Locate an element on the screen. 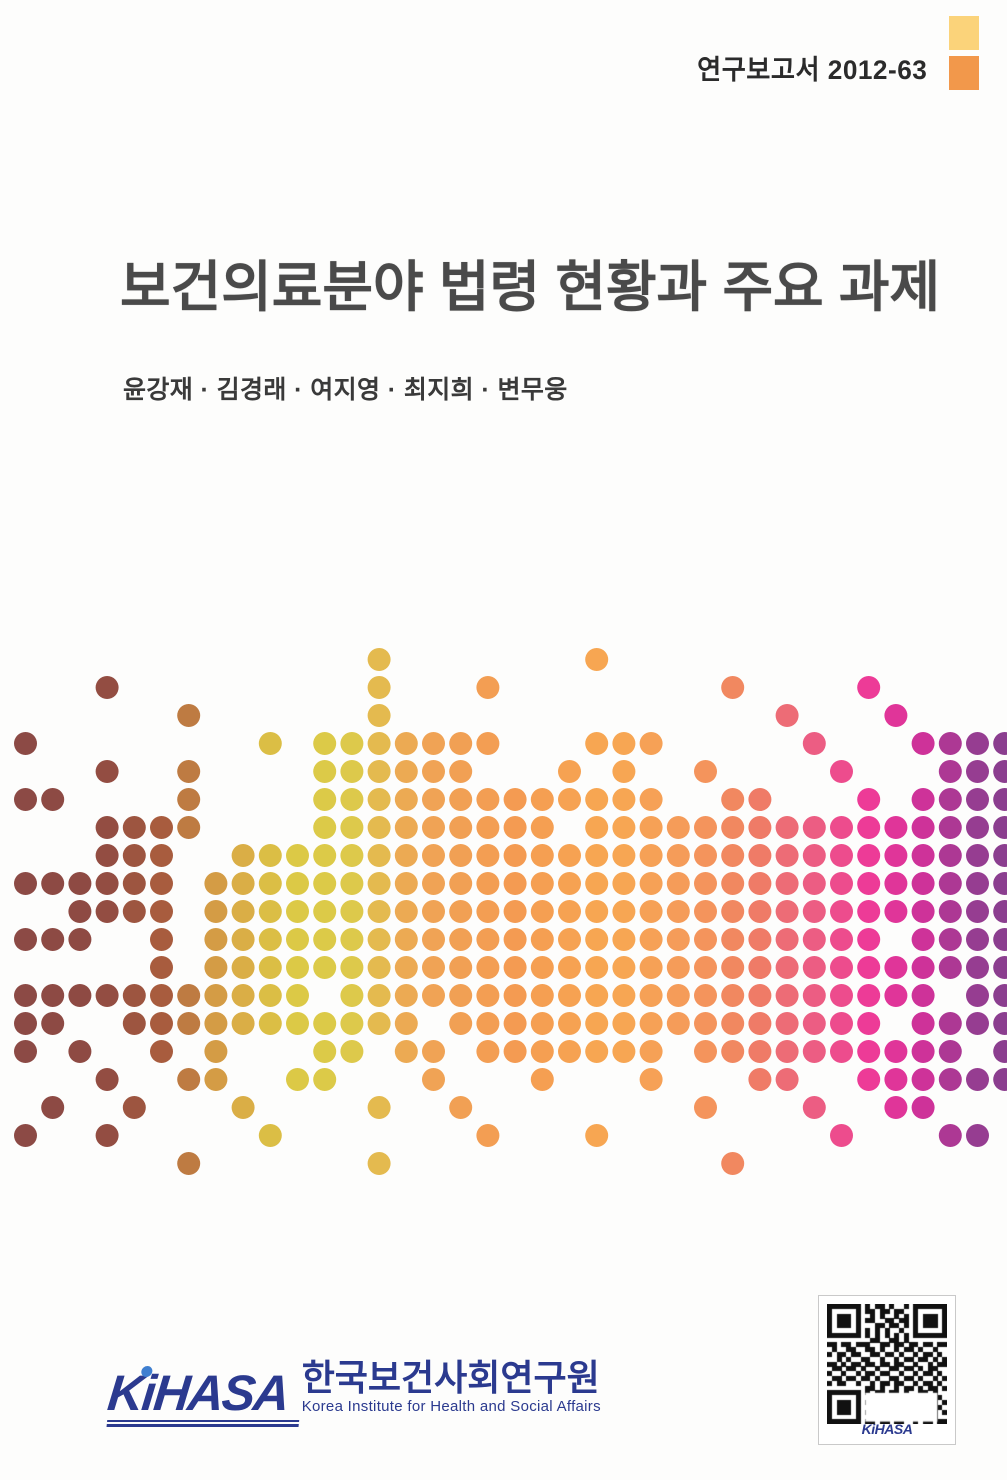 Image resolution: width=1007 pixels, height=1480 pixels. orange-swatch is located at coordinates (964, 73).